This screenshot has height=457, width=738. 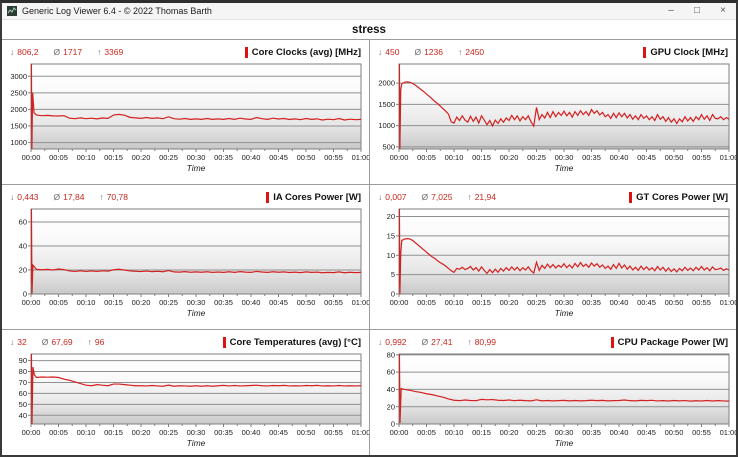 What do you see at coordinates (291, 342) in the screenshot?
I see `chart-title: Core Temperatures (avg) [°C]` at bounding box center [291, 342].